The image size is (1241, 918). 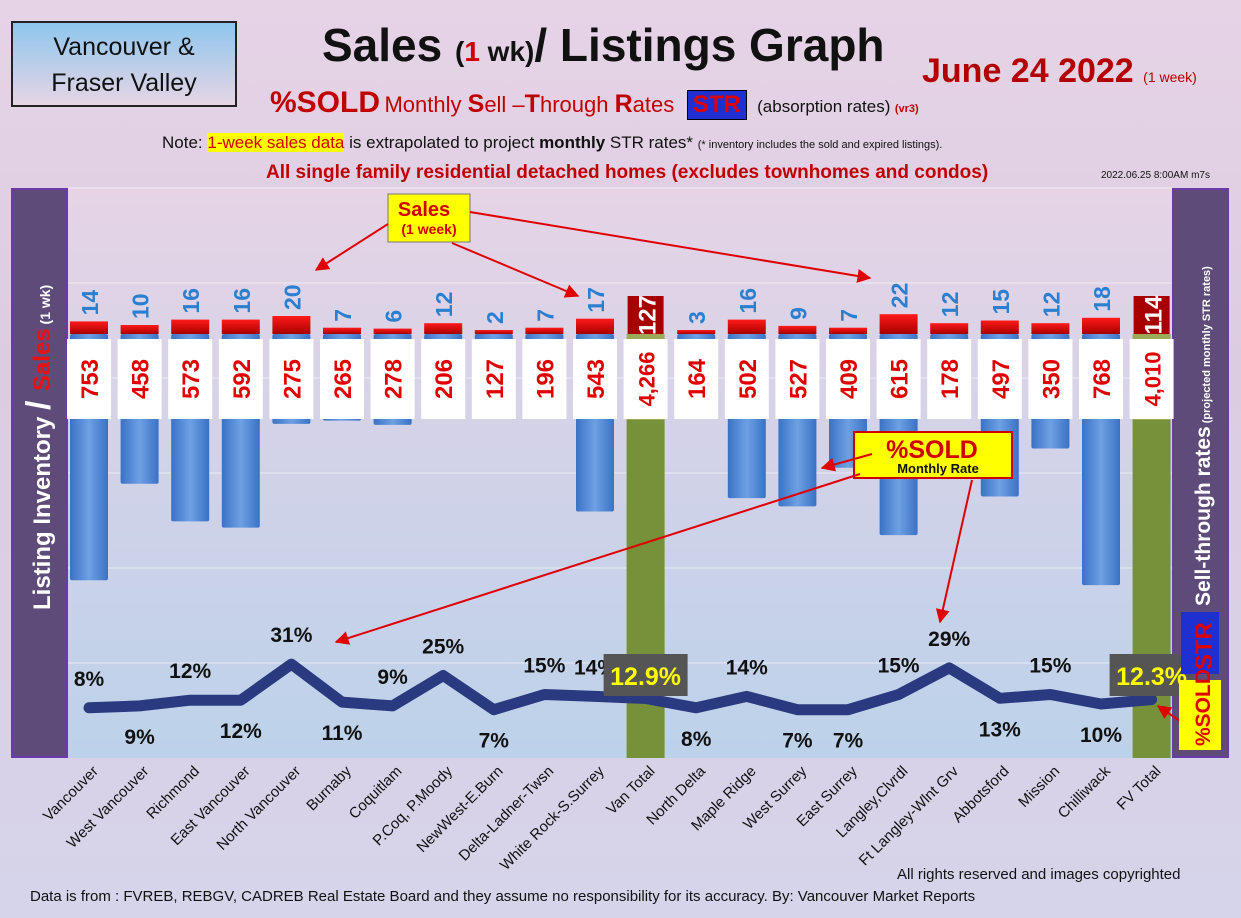 What do you see at coordinates (42, 359) in the screenshot?
I see `left-axis-sales: Sales` at bounding box center [42, 359].